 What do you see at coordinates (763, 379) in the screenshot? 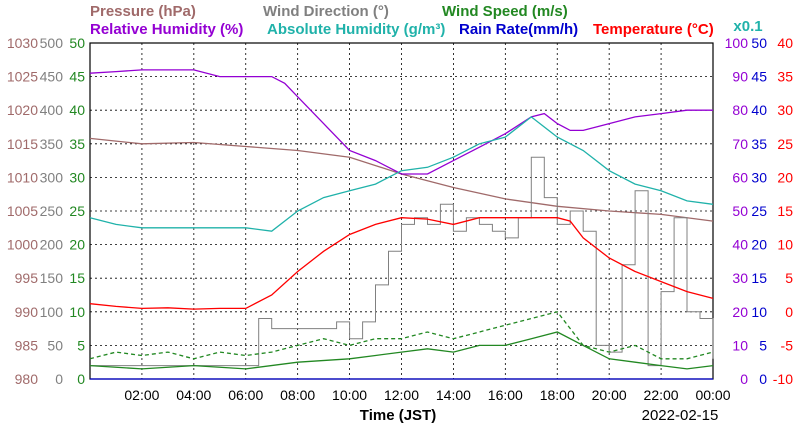
I see `y-tick-label-rain_rate: 0` at bounding box center [763, 379].